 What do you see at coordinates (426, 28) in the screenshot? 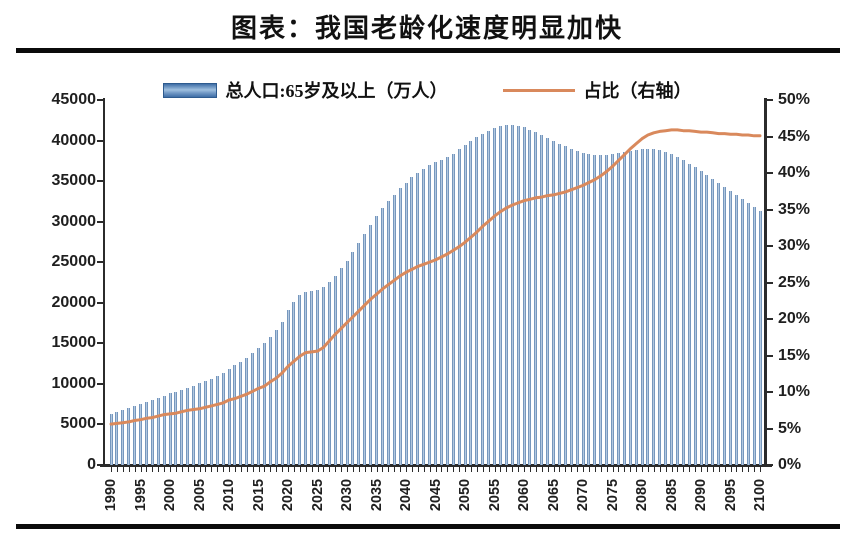
I see `chart-title: 图表：我国老龄化速度明显加快` at bounding box center [426, 28].